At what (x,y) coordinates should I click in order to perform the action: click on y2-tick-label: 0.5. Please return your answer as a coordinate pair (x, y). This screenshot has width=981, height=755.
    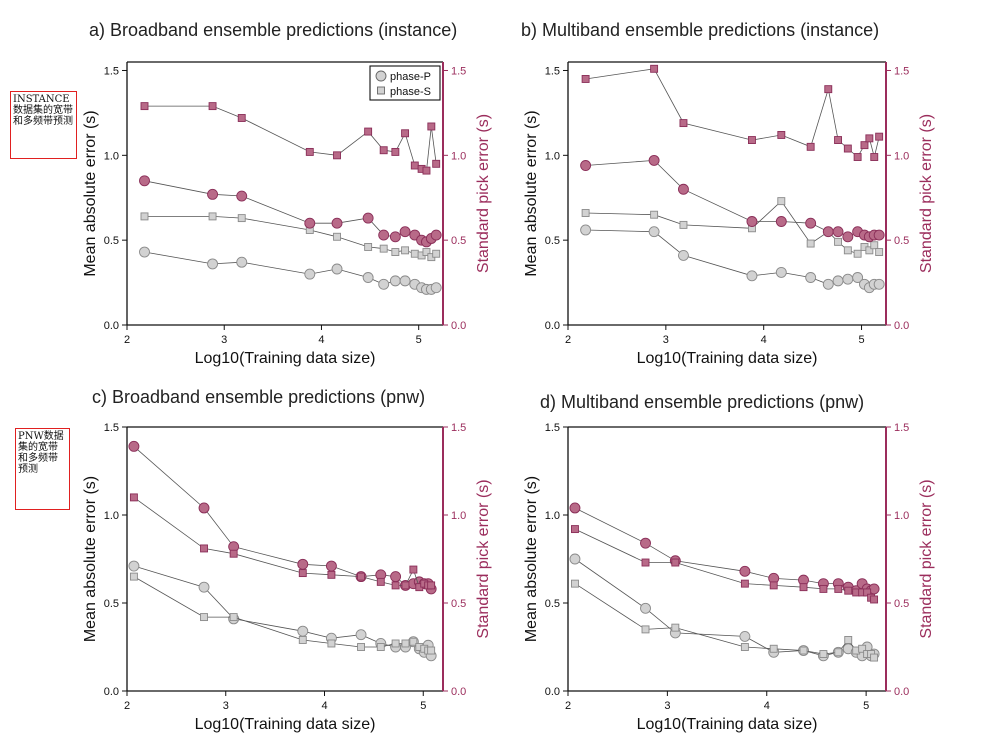
    Looking at the image, I should click on (458, 604).